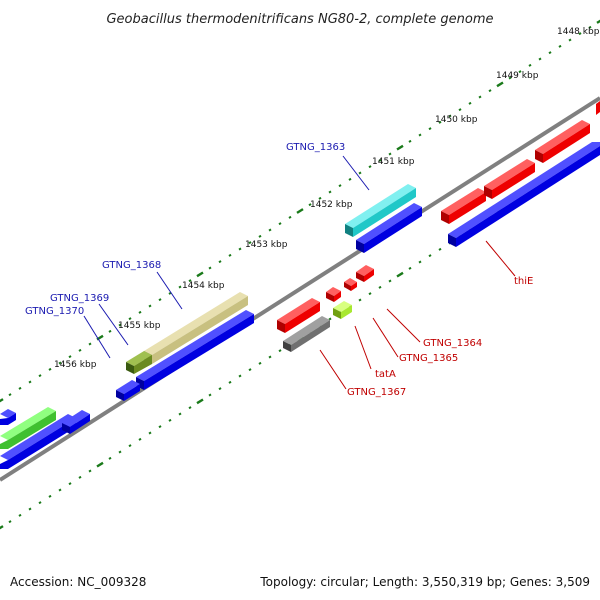 This screenshot has width=600, height=600. I want to click on kbp-label-1452: 1452 kbp, so click(331, 205).